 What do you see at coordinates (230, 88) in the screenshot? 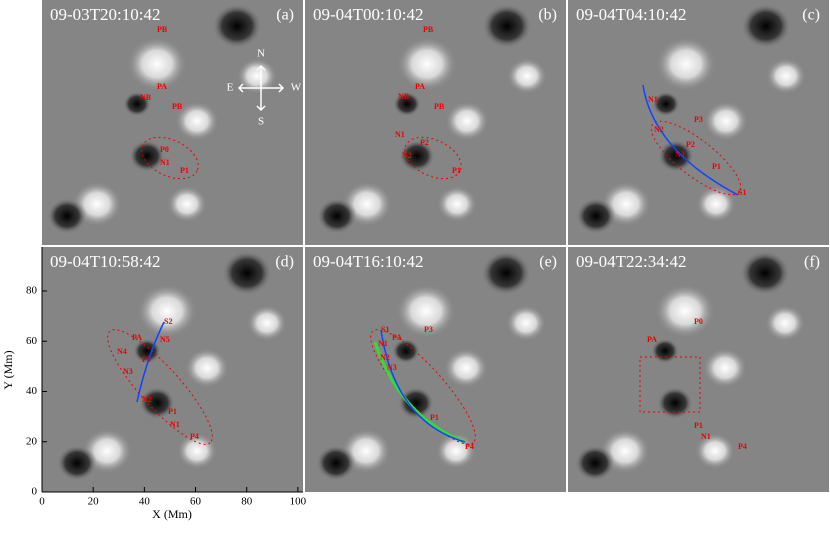
I see `compass-label: E` at bounding box center [230, 88].